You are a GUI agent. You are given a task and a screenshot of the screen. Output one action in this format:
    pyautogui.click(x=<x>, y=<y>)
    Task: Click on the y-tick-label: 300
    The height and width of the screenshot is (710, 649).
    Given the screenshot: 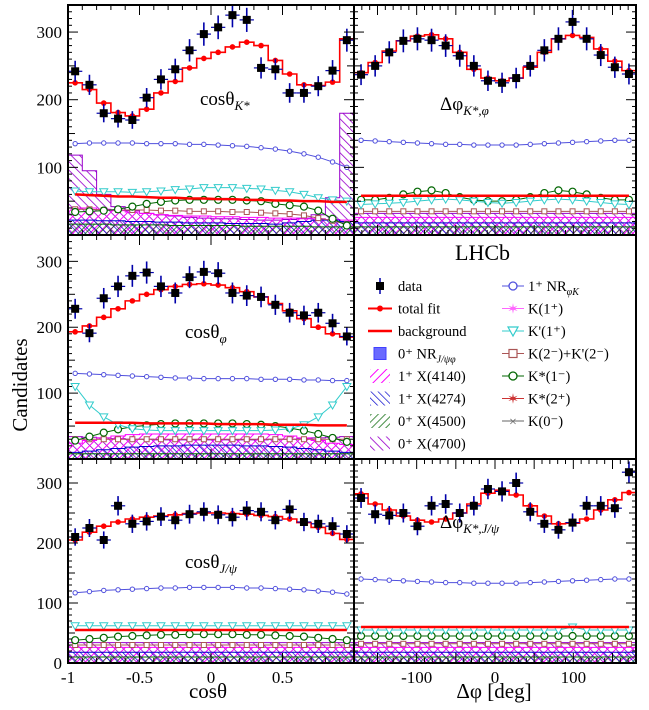 What is the action you would take?
    pyautogui.click(x=50, y=483)
    